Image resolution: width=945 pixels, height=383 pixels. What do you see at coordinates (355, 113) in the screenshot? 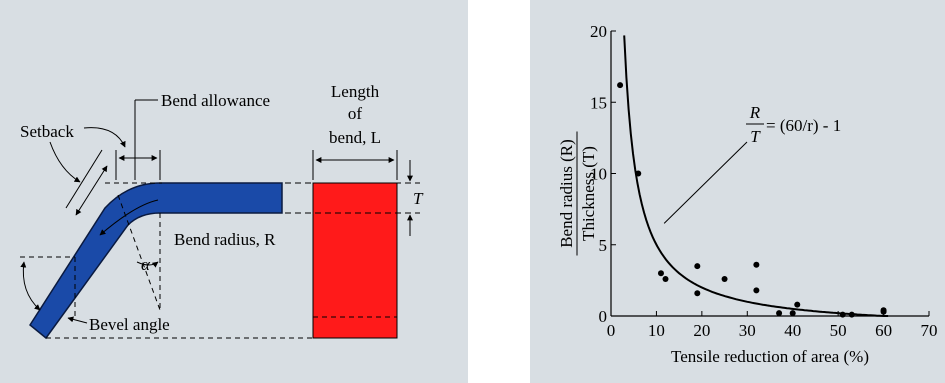
I see `length-label-line2: of` at bounding box center [355, 113].